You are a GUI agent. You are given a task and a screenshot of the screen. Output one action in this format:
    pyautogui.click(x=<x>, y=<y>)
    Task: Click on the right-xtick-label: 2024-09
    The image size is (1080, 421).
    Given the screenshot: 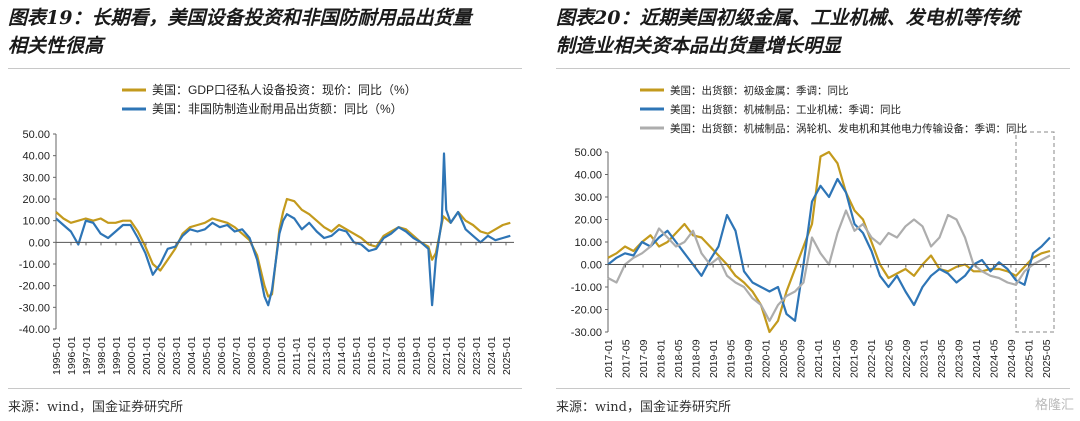 What is the action you would take?
    pyautogui.click(x=1012, y=358)
    